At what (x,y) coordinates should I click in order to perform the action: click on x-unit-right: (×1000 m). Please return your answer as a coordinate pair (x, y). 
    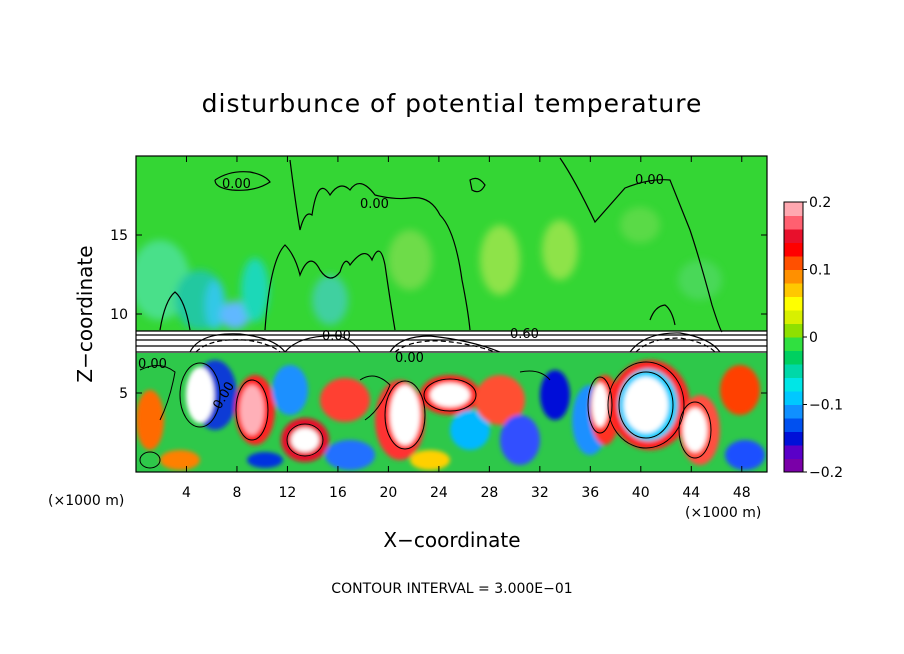
    Looking at the image, I should click on (723, 513).